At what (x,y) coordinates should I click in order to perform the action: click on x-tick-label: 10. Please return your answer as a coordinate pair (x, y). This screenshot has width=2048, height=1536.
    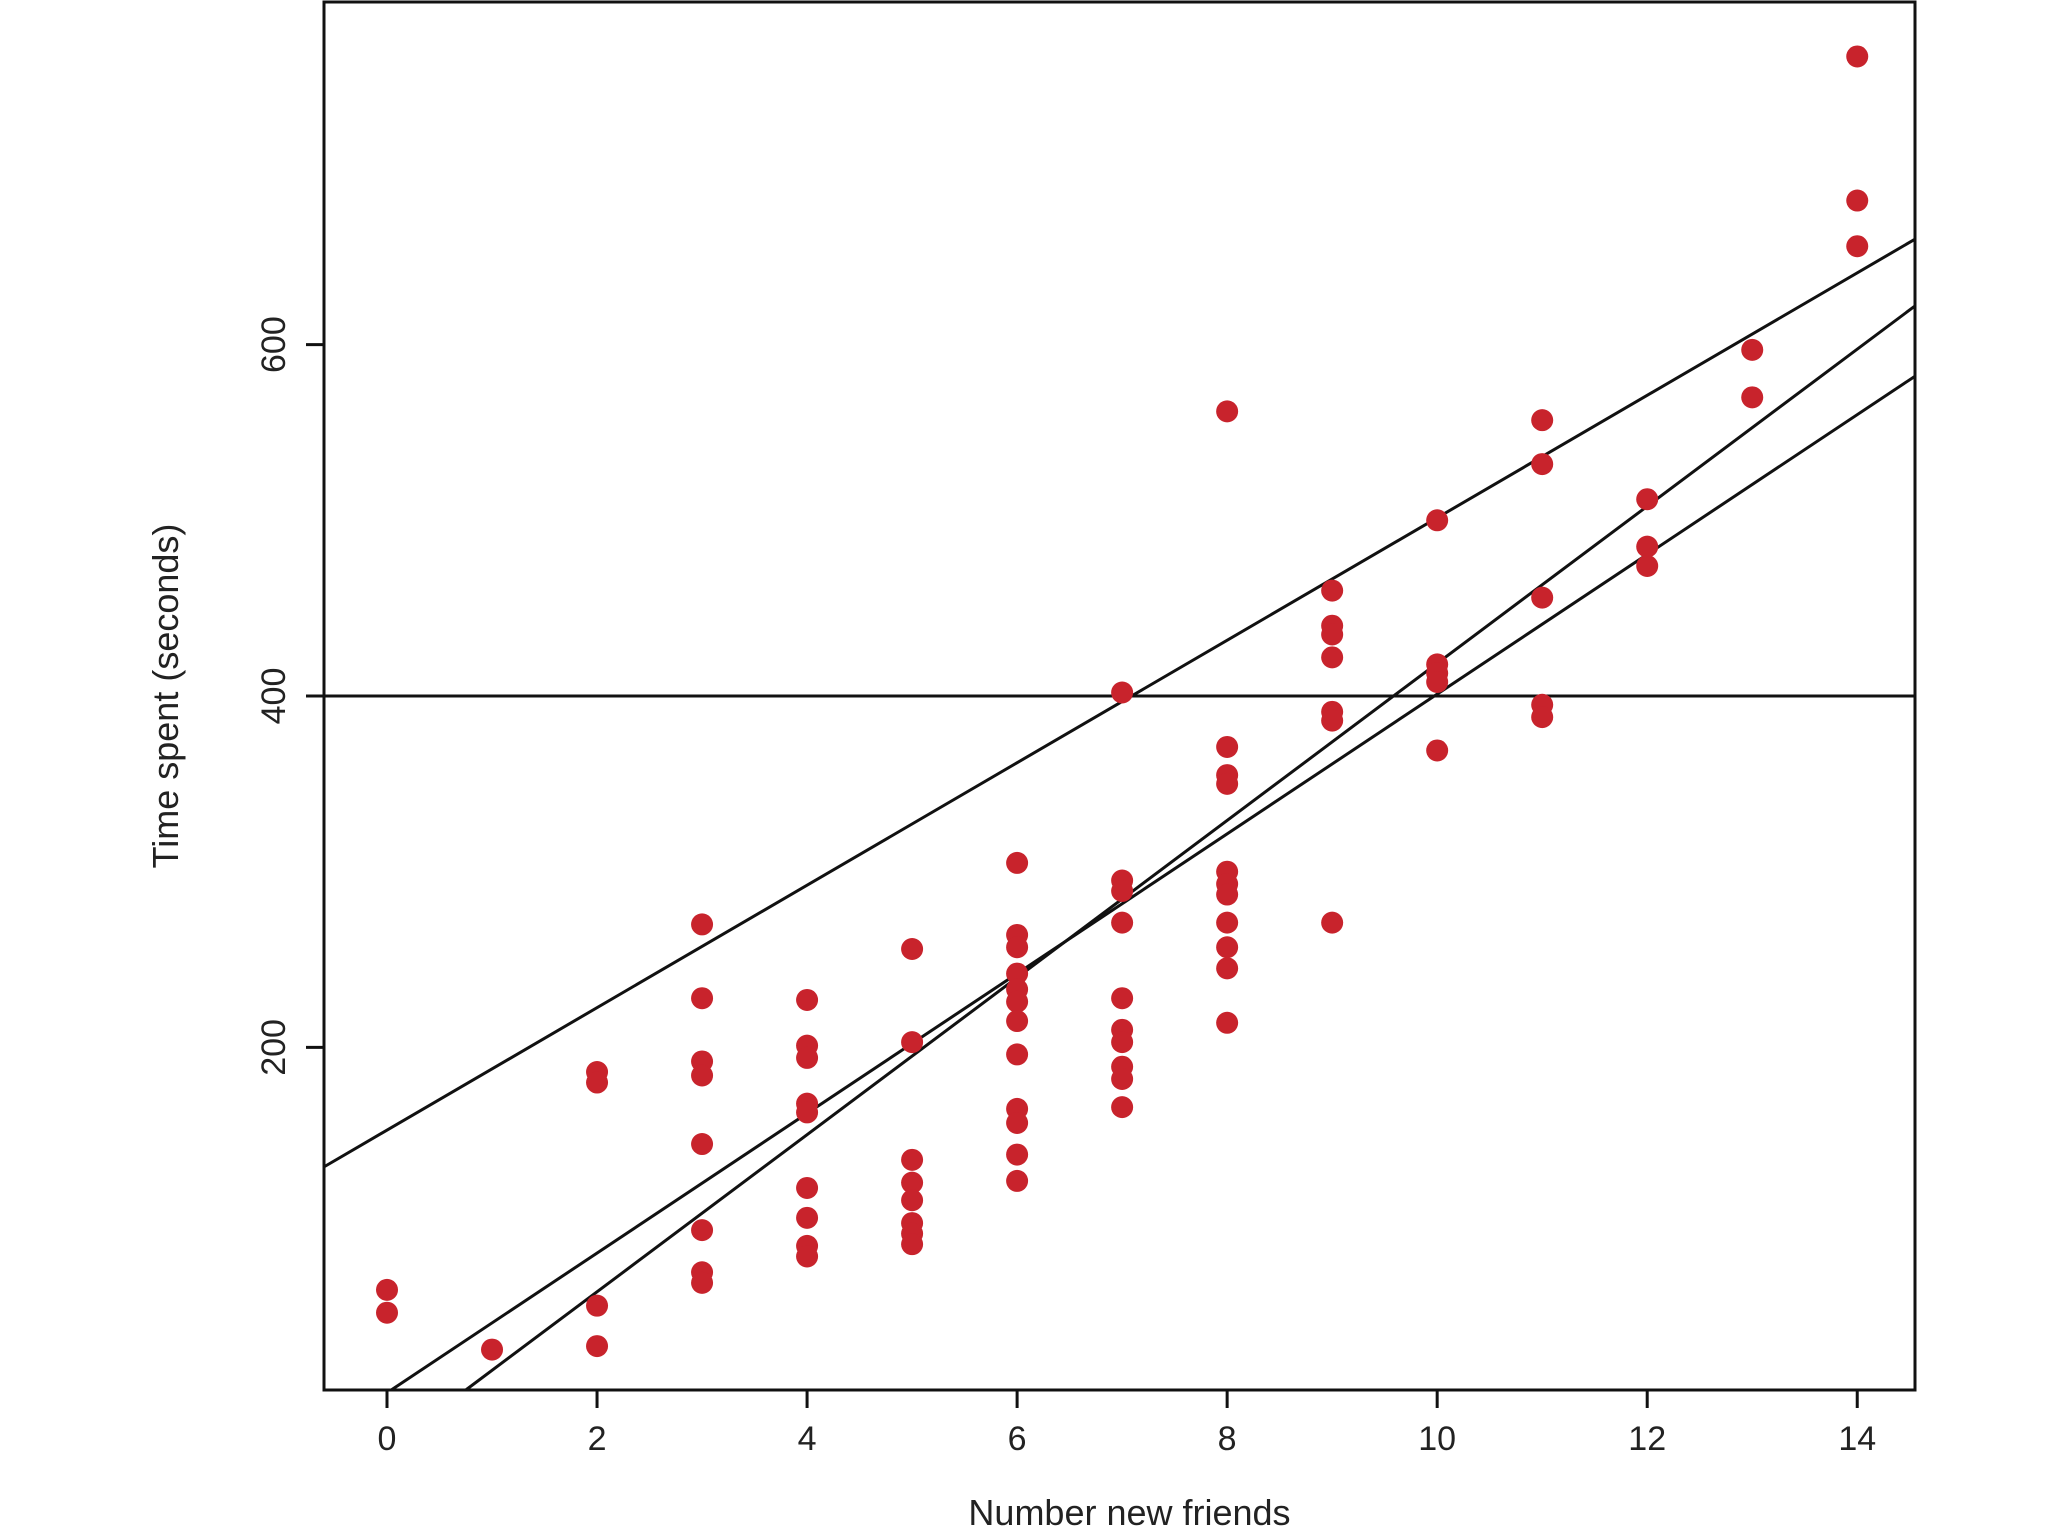
    Looking at the image, I should click on (1437, 1439).